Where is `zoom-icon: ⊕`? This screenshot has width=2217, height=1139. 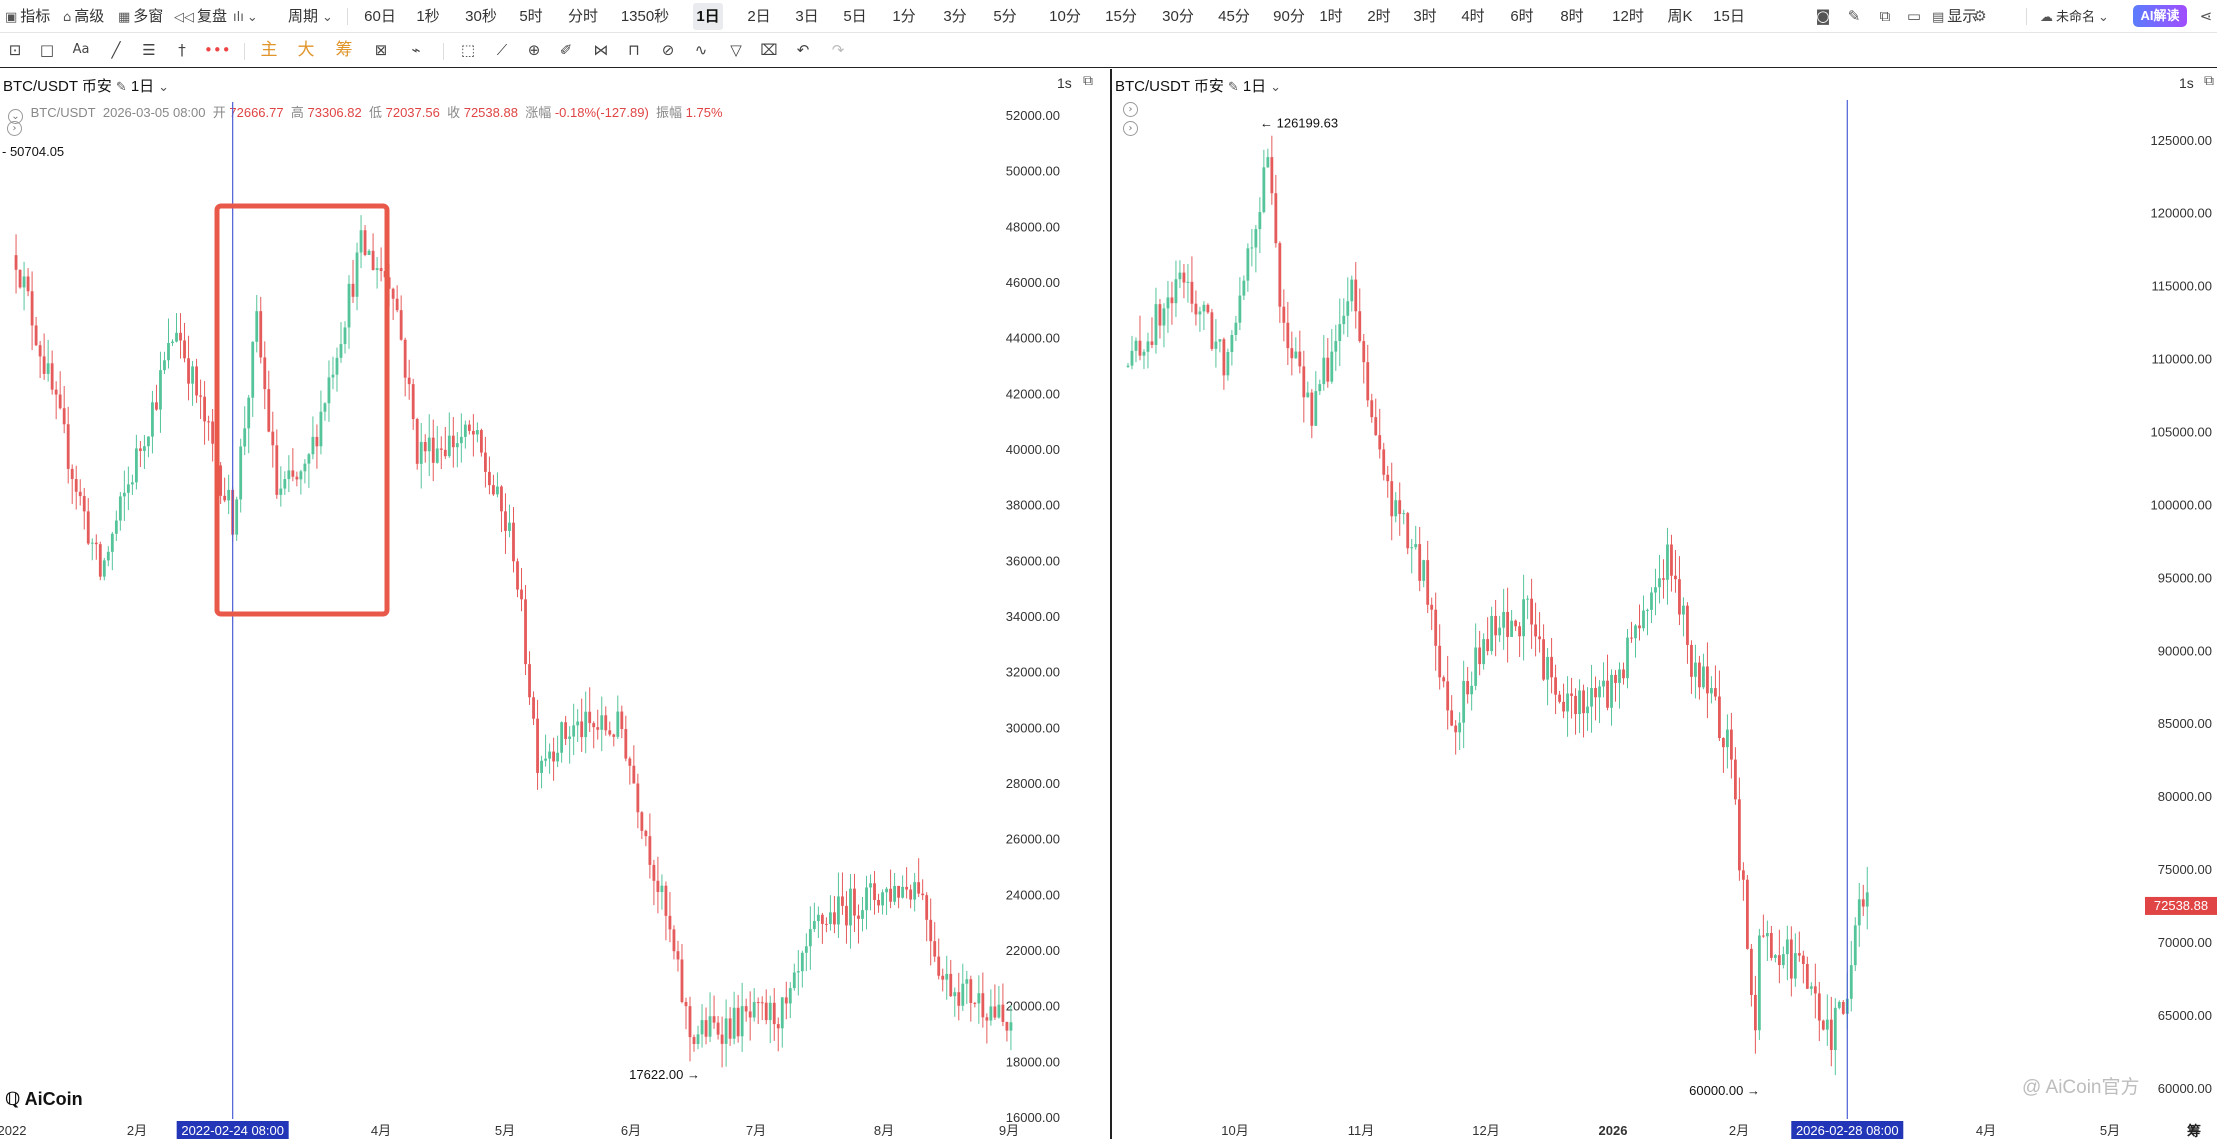
zoom-icon: ⊕ is located at coordinates (534, 50).